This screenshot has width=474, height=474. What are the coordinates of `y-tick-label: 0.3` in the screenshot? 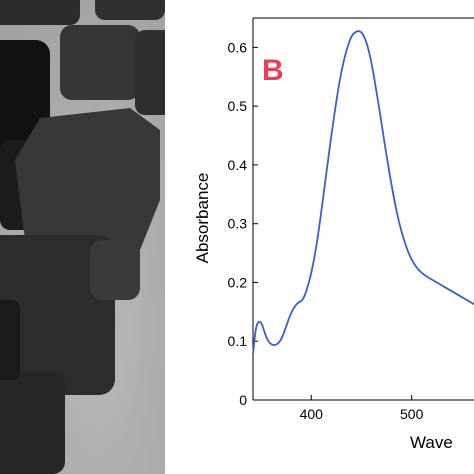 It's located at (238, 224).